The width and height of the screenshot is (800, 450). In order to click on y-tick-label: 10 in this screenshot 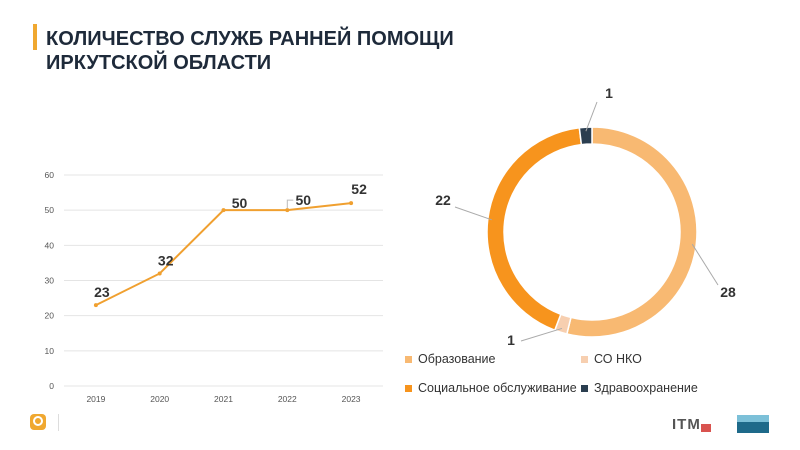, I will do `click(50, 351)`.